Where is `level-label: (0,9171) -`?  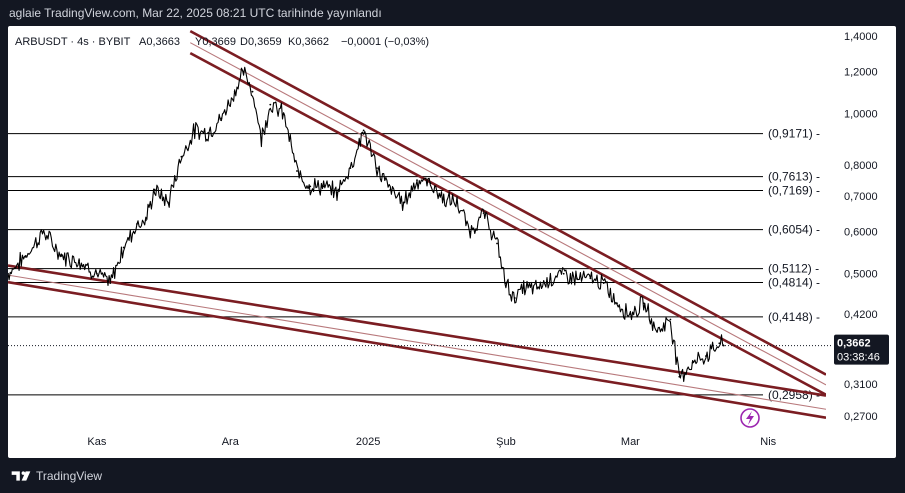
level-label: (0,9171) - is located at coordinates (794, 134).